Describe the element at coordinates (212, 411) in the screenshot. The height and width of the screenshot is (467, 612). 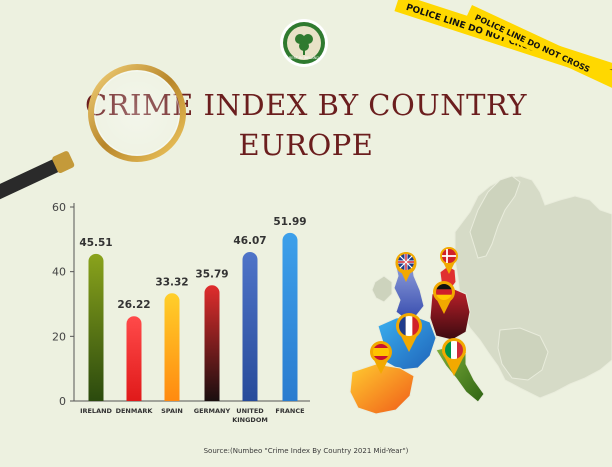
I see `x-tick-label: GERMANY` at that location.